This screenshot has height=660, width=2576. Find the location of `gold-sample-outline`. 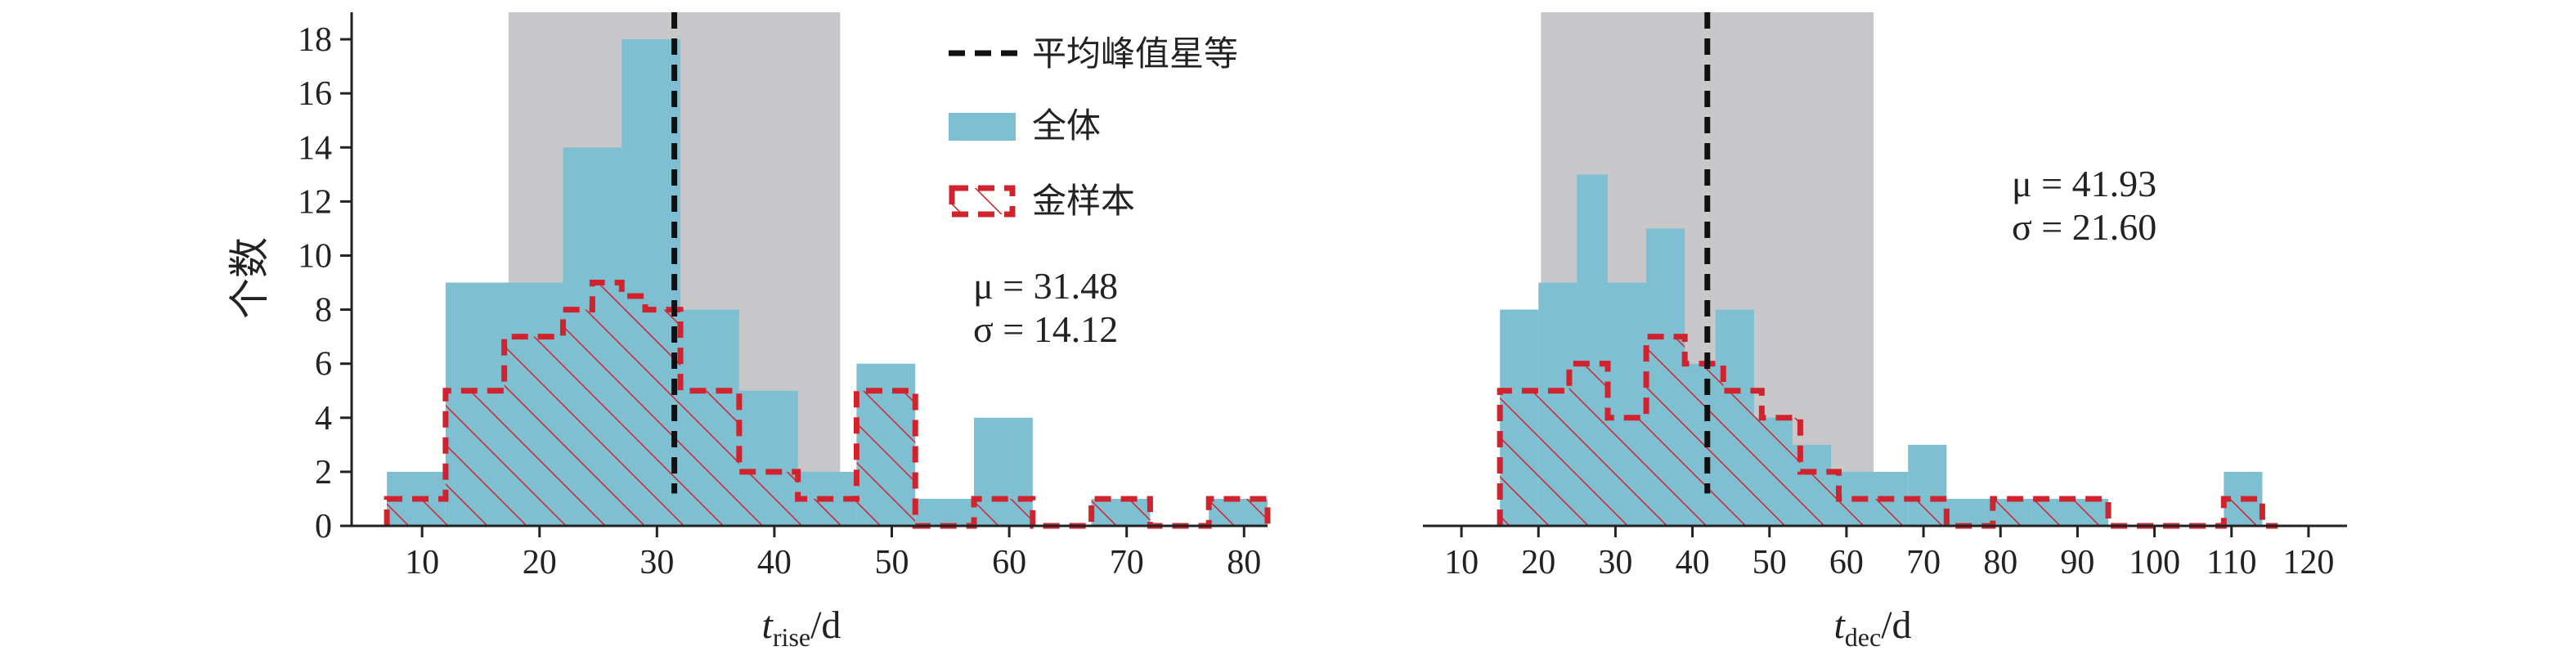

gold-sample-outline is located at coordinates (827, 404).